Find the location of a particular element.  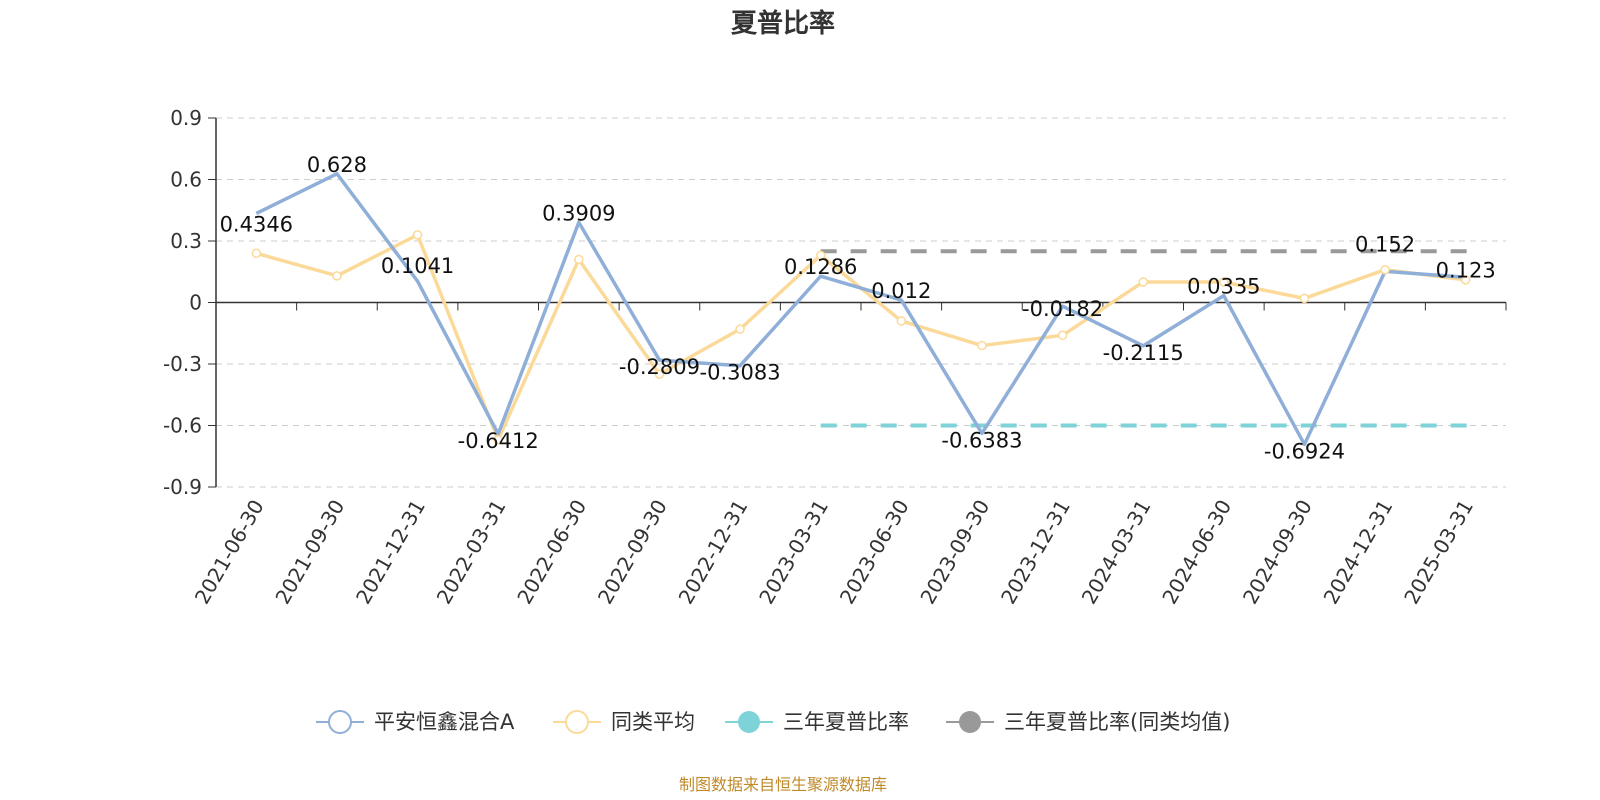

y-tick-label: 0 is located at coordinates (195, 303).